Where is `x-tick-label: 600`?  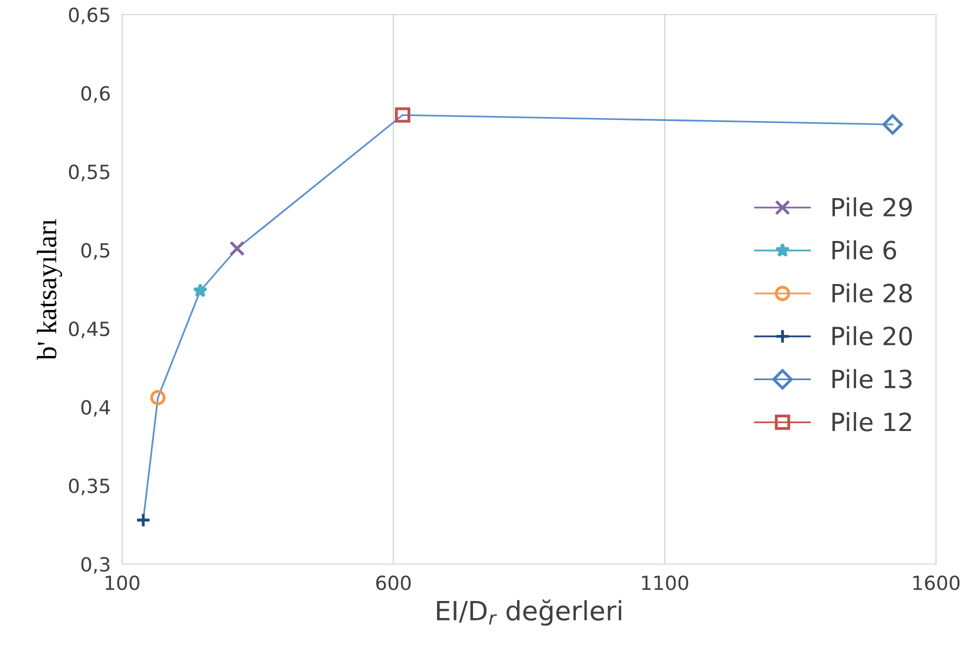 x-tick-label: 600 is located at coordinates (393, 582).